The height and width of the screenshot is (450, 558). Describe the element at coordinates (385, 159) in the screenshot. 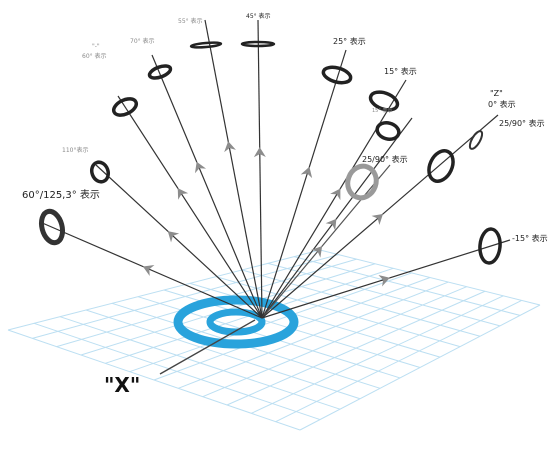

I see `ray-label-2590: 25/90° 表示` at that location.